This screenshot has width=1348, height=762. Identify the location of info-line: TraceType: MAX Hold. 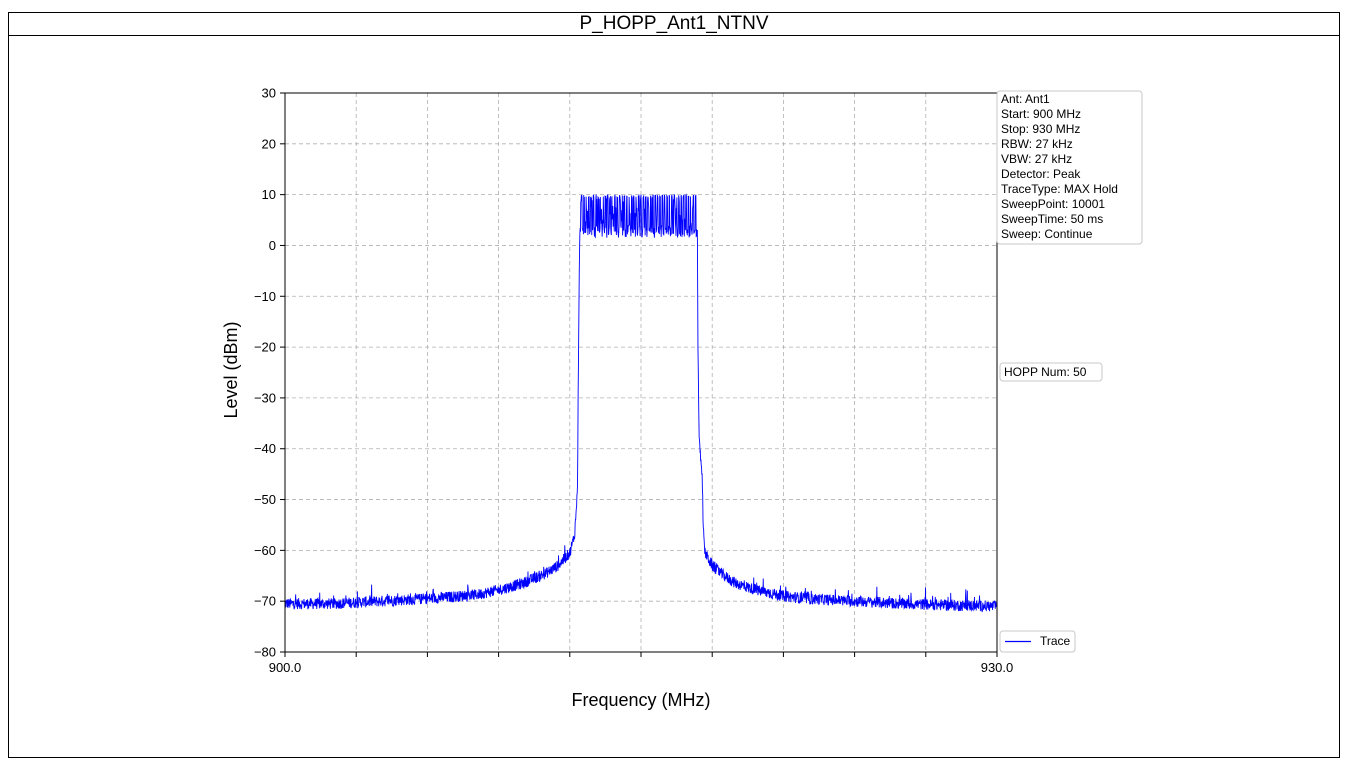
(1059, 189).